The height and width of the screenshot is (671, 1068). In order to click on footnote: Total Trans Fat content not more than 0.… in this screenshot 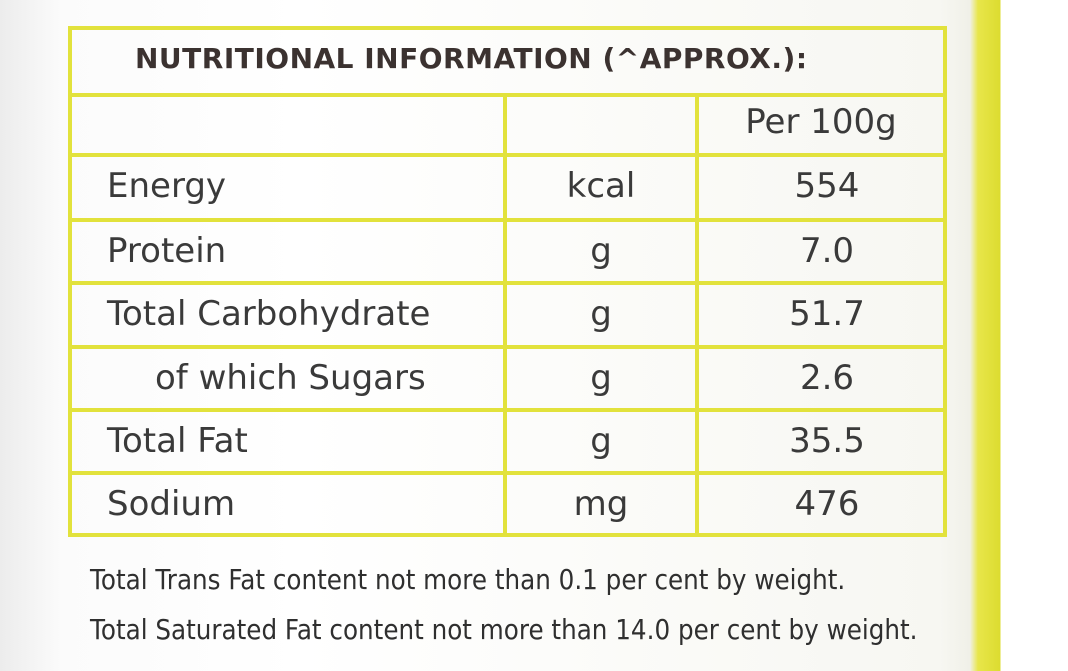, I will do `click(468, 579)`.